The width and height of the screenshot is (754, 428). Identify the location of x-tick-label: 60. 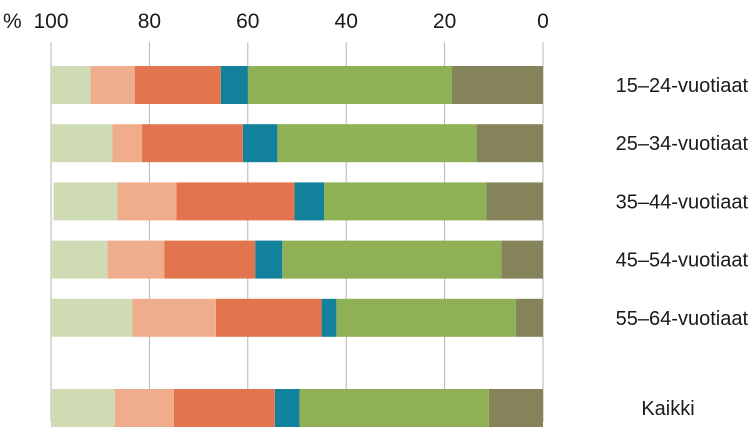
(247, 21).